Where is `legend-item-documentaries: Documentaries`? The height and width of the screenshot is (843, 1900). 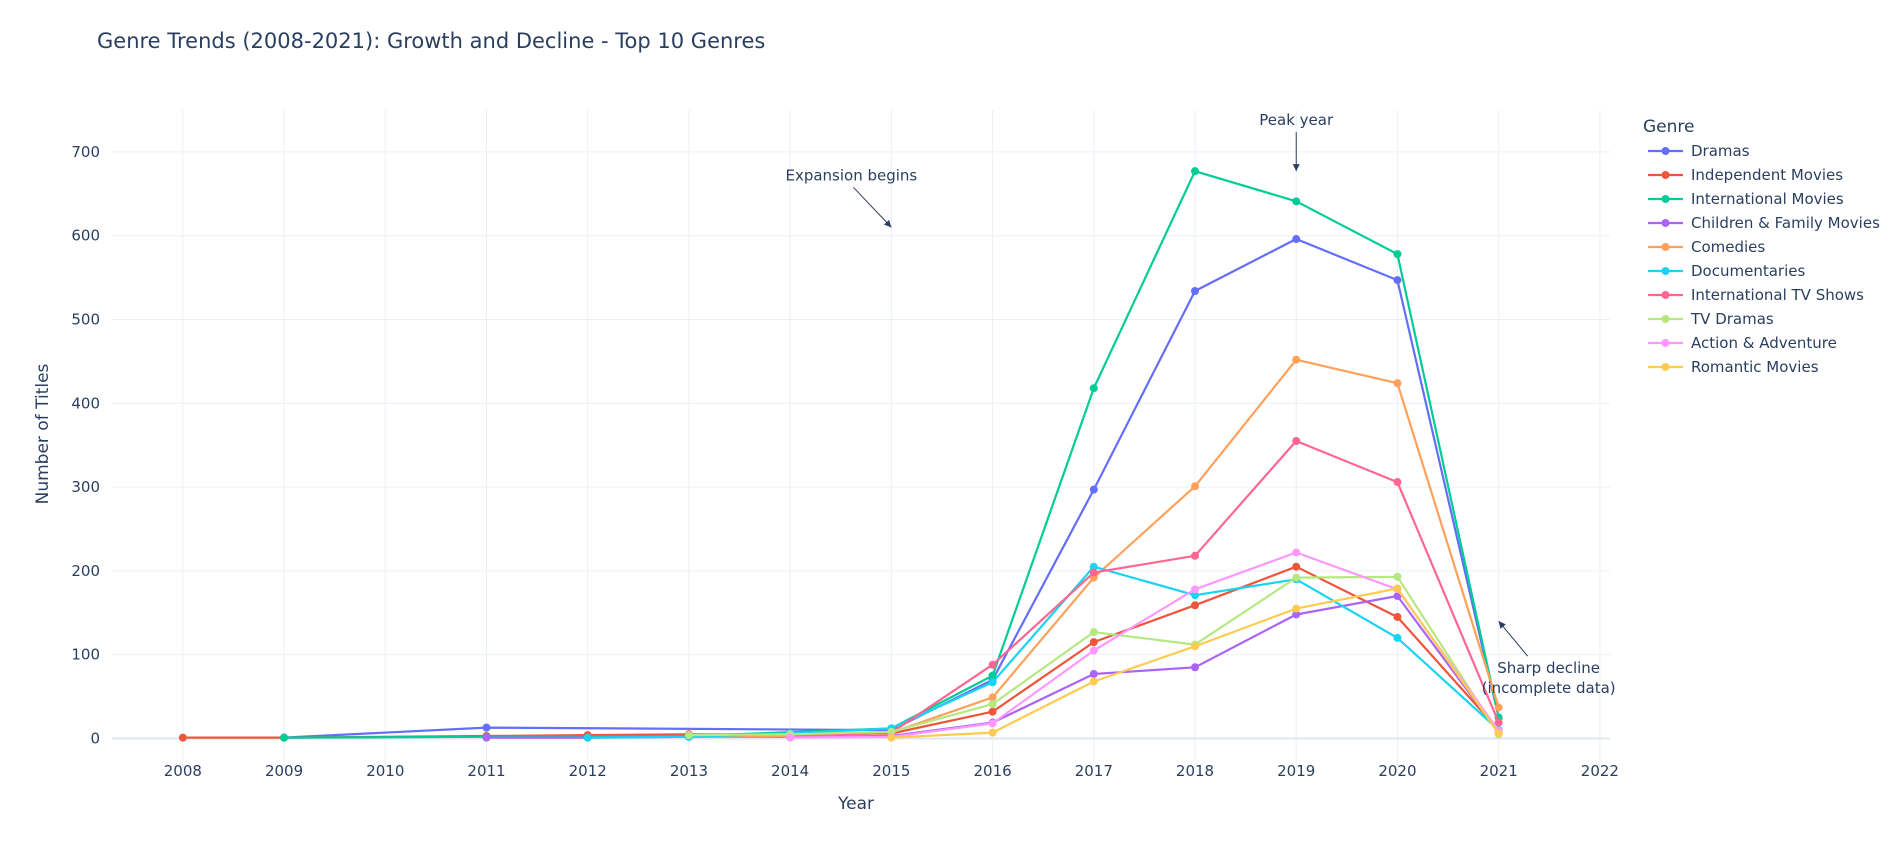 legend-item-documentaries: Documentaries is located at coordinates (1726, 271).